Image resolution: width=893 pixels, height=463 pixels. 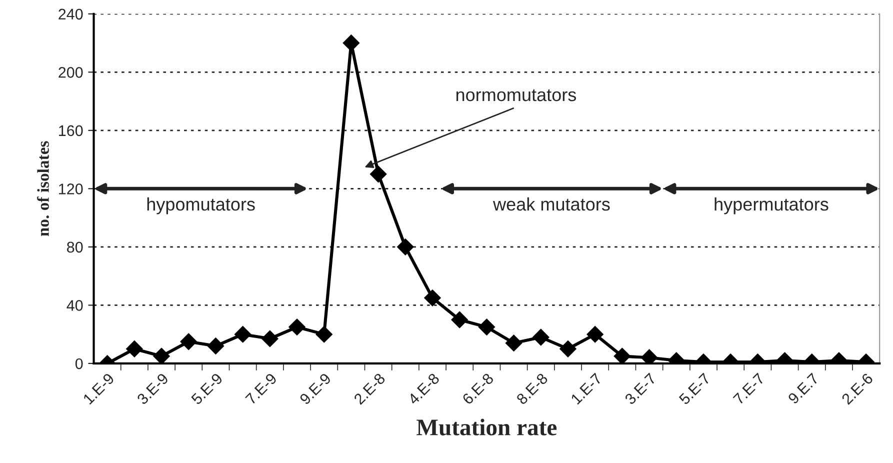 What do you see at coordinates (486, 427) in the screenshot?
I see `x-axis-title: Mutation rate` at bounding box center [486, 427].